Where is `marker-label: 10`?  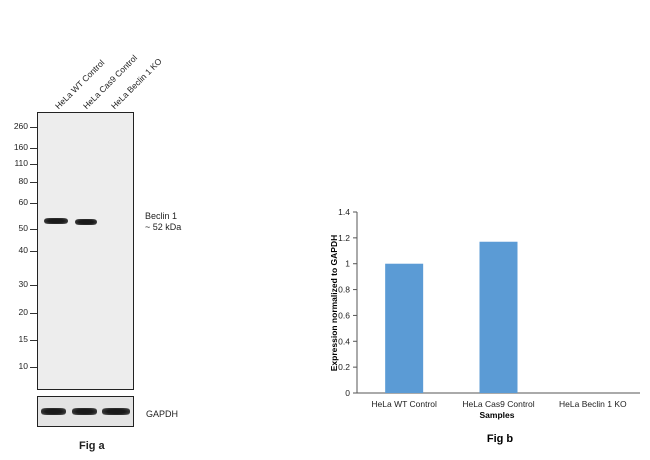 marker-label: 10 is located at coordinates (23, 366).